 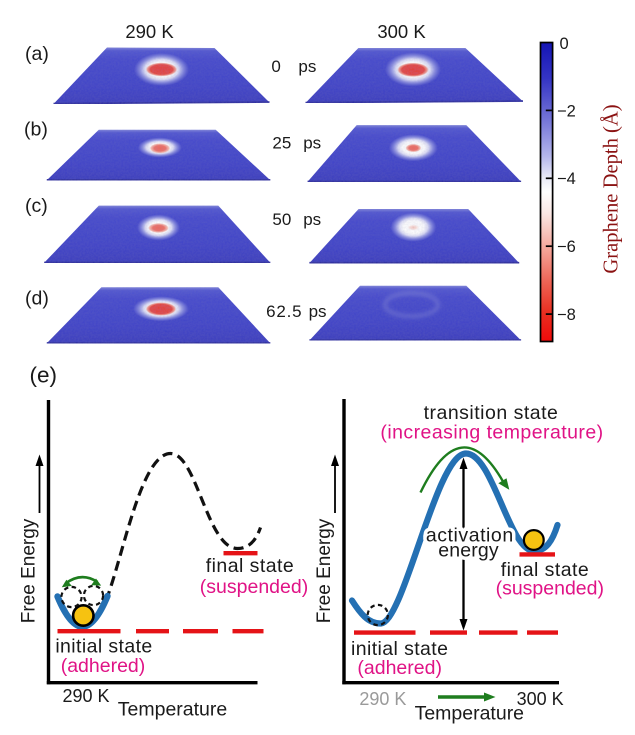 I want to click on svg-text: (a), so click(x=37, y=54).